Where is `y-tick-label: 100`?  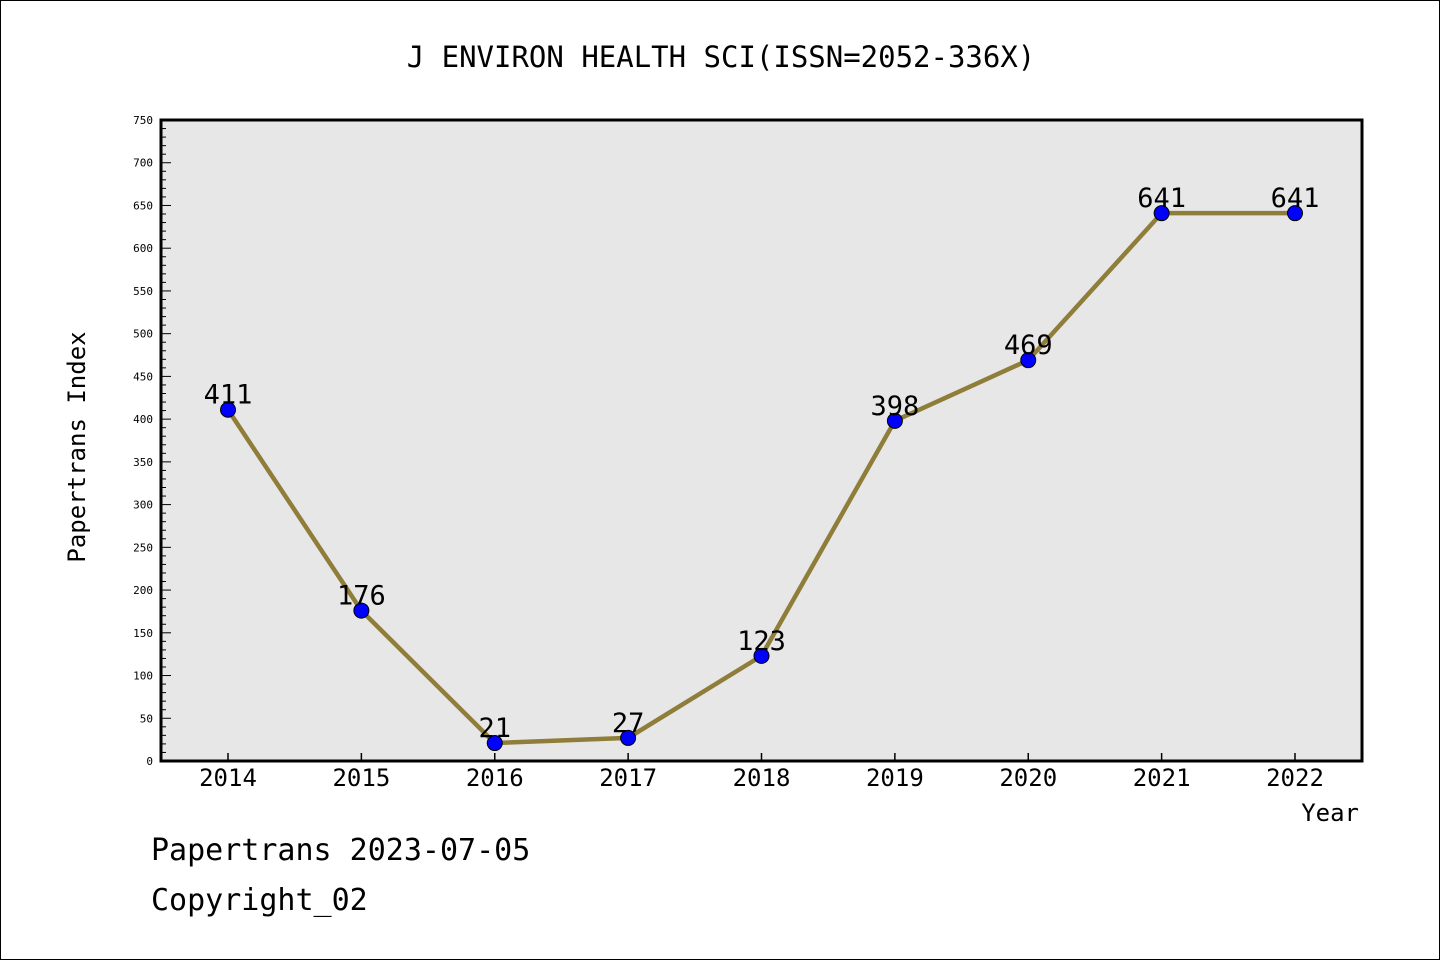 y-tick-label: 100 is located at coordinates (143, 676).